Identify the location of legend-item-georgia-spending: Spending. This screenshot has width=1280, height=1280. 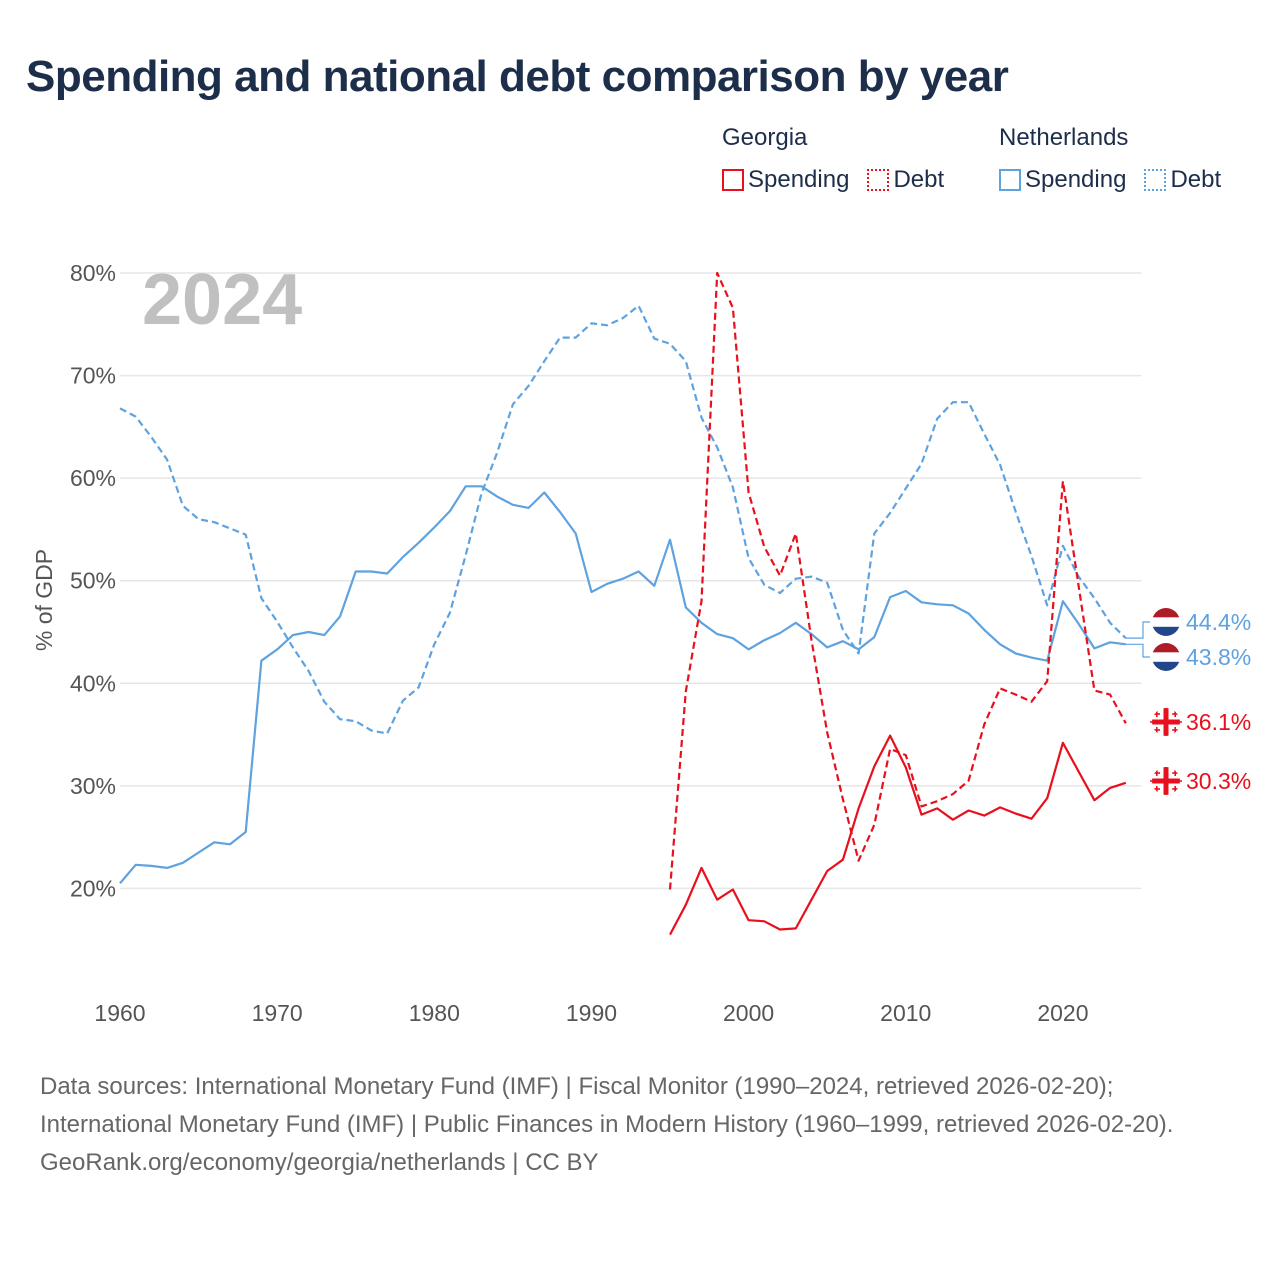
(785, 180).